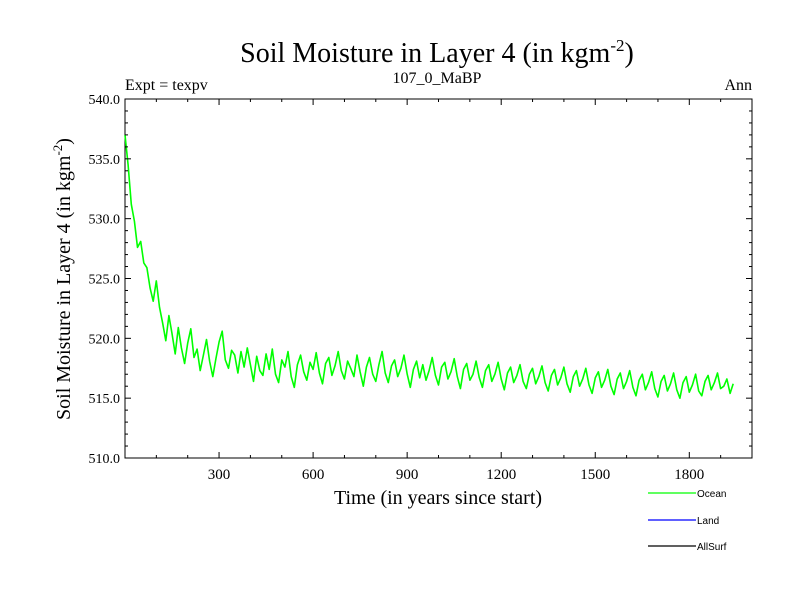 The image size is (800, 600). What do you see at coordinates (437, 78) in the screenshot?
I see `subtitle-center: 107_0_MaBP` at bounding box center [437, 78].